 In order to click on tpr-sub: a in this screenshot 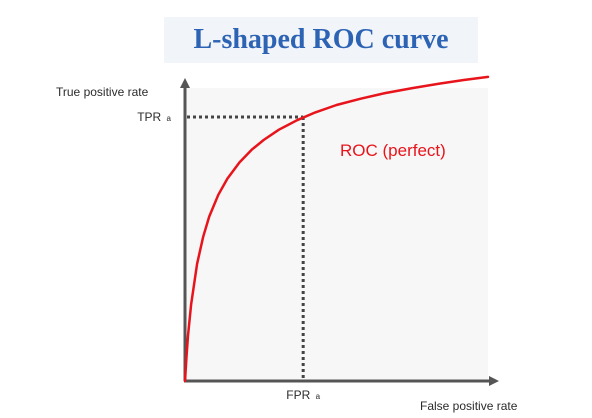, I will do `click(169, 118)`.